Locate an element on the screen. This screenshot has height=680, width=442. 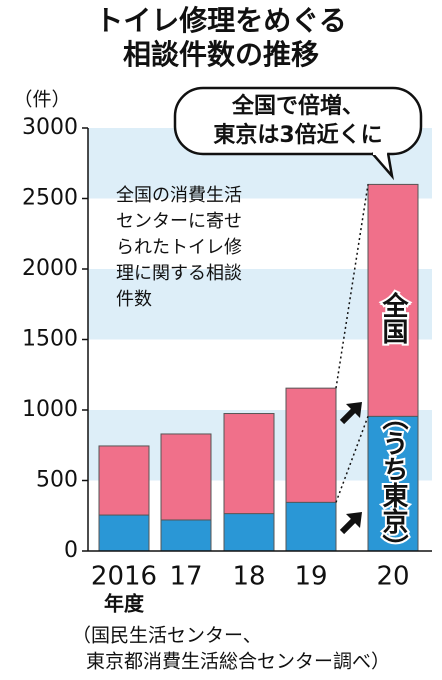
y-tick-label: 1000 is located at coordinates (50, 409).